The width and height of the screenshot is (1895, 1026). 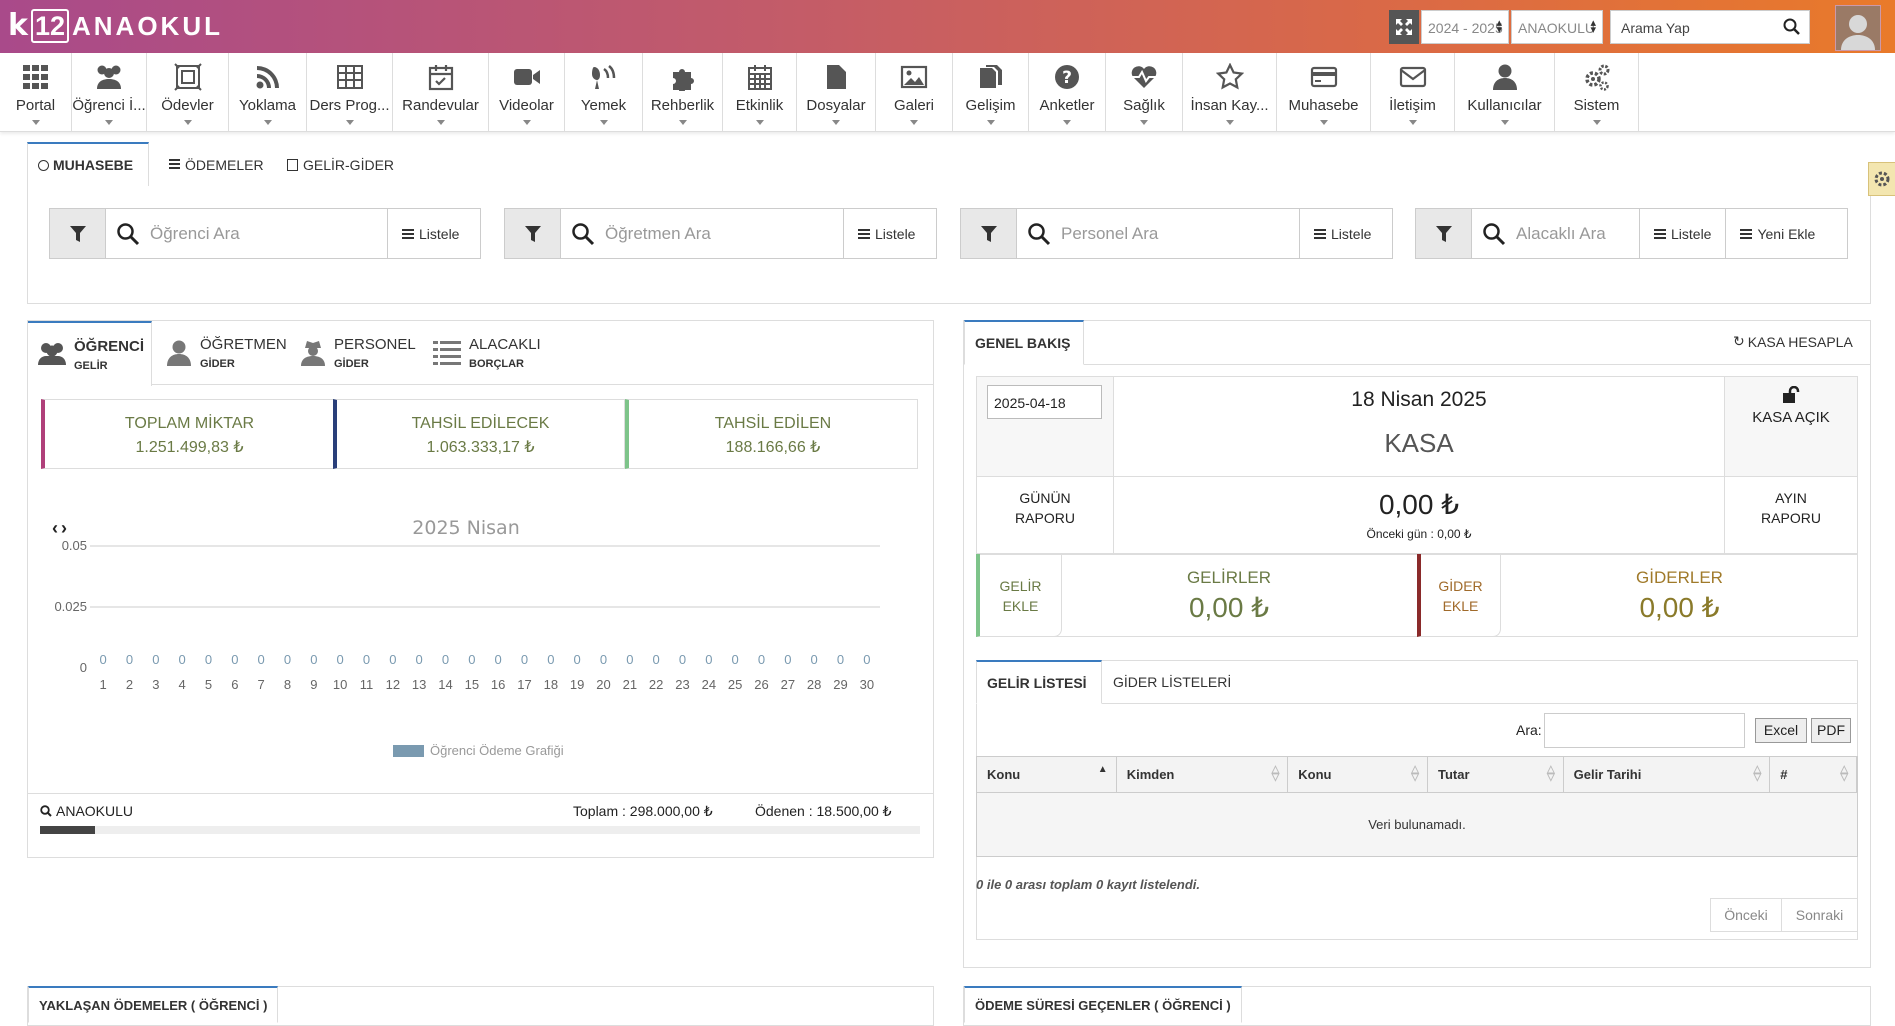 What do you see at coordinates (357, 352) in the screenshot?
I see `tab-personel-gider: PERSONEL GİDER` at bounding box center [357, 352].